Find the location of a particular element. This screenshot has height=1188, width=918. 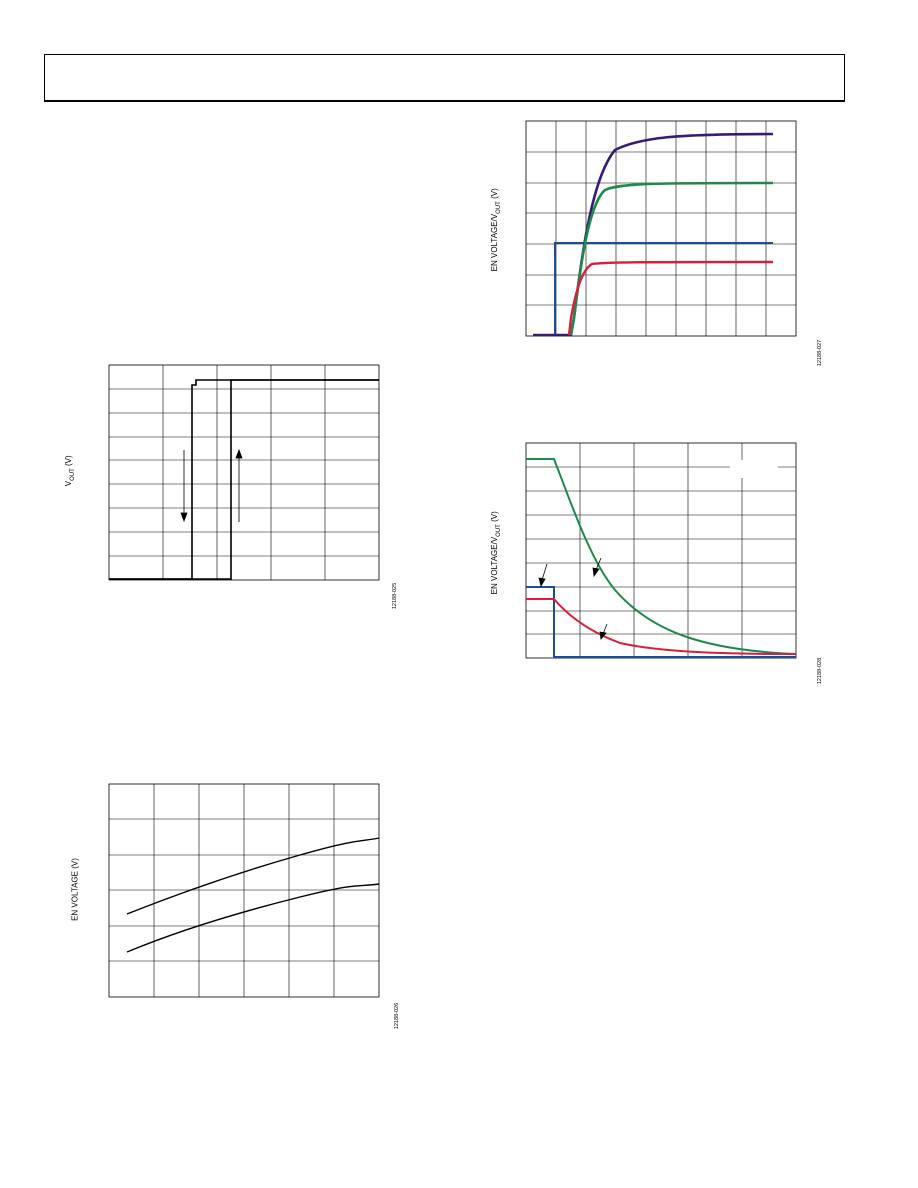

figure-id: 12188-026 is located at coordinates (397, 1016).